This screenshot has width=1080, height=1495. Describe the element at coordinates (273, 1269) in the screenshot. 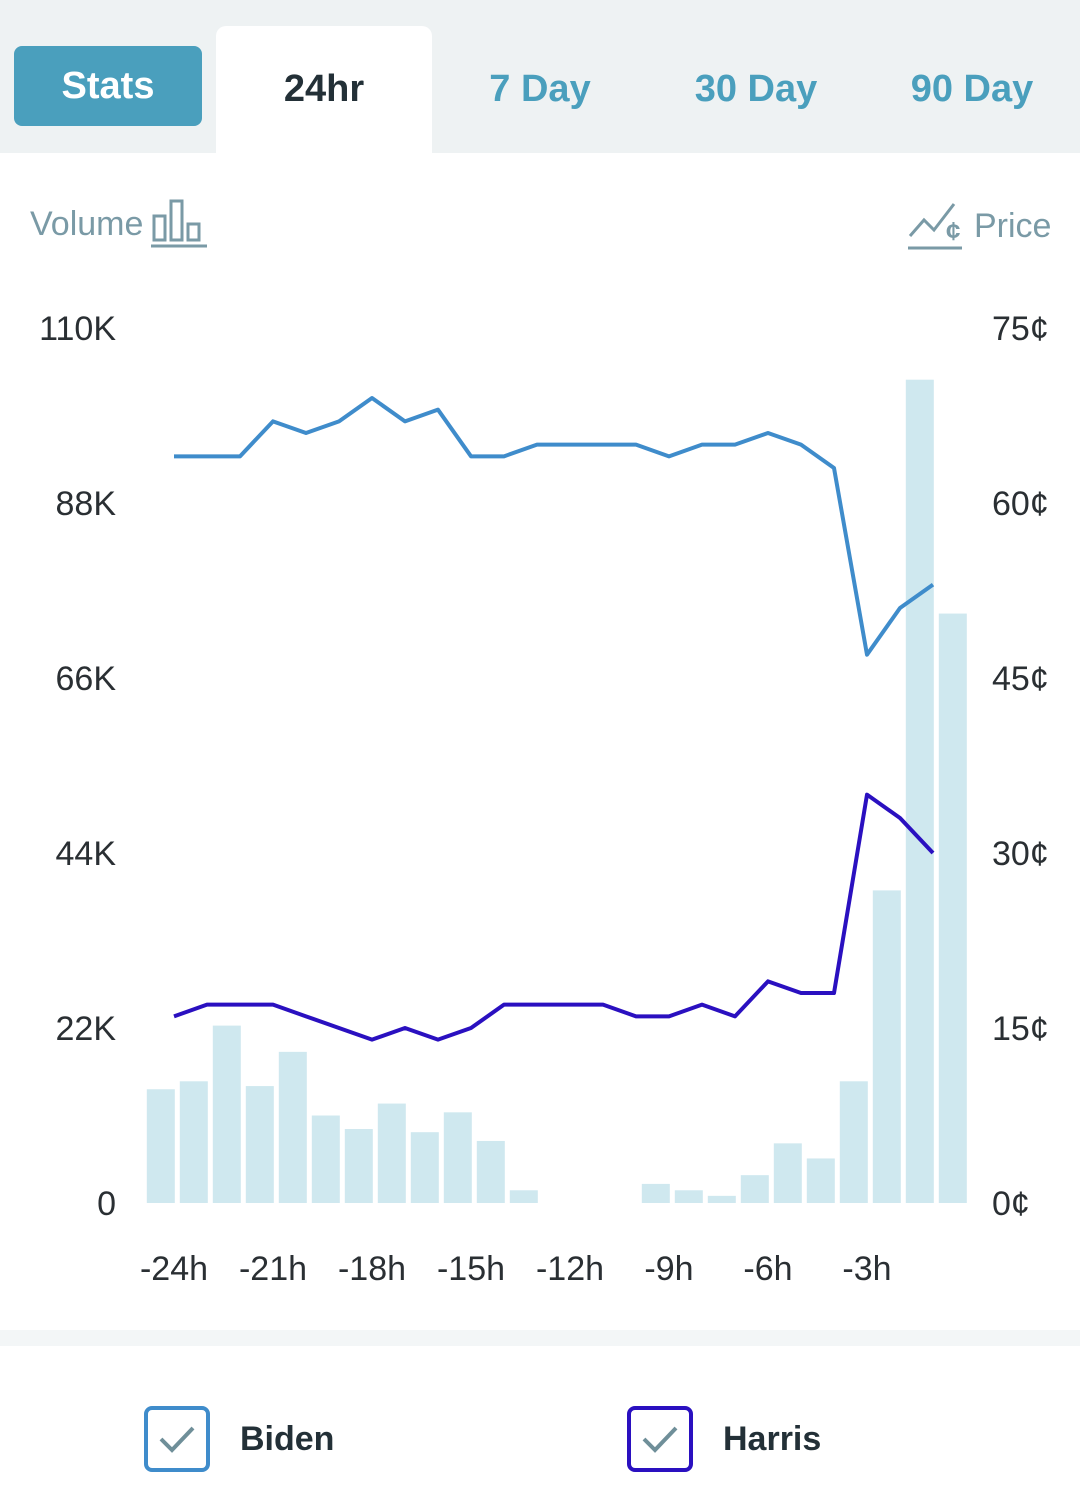

I see `x-axis-tick: -21h` at that location.